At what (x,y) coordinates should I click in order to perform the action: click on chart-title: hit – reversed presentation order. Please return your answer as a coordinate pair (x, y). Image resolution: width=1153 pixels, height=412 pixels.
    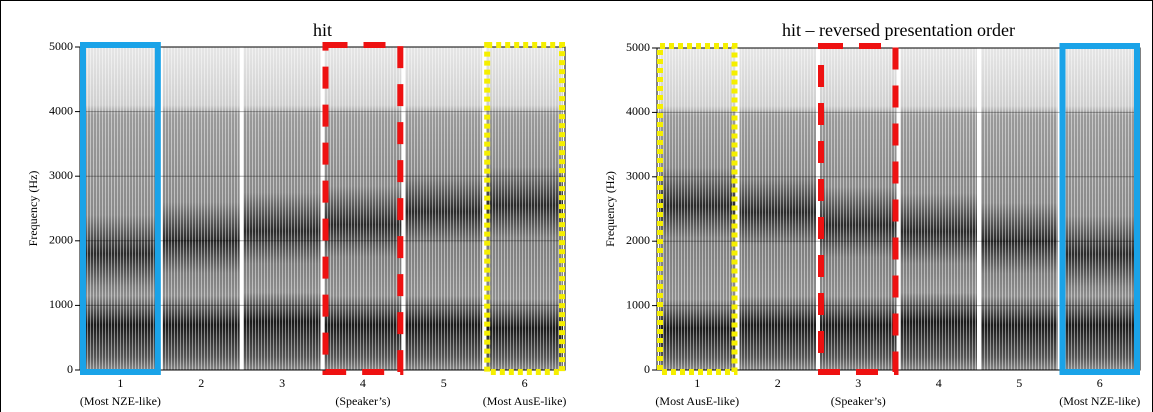
    Looking at the image, I should click on (898, 30).